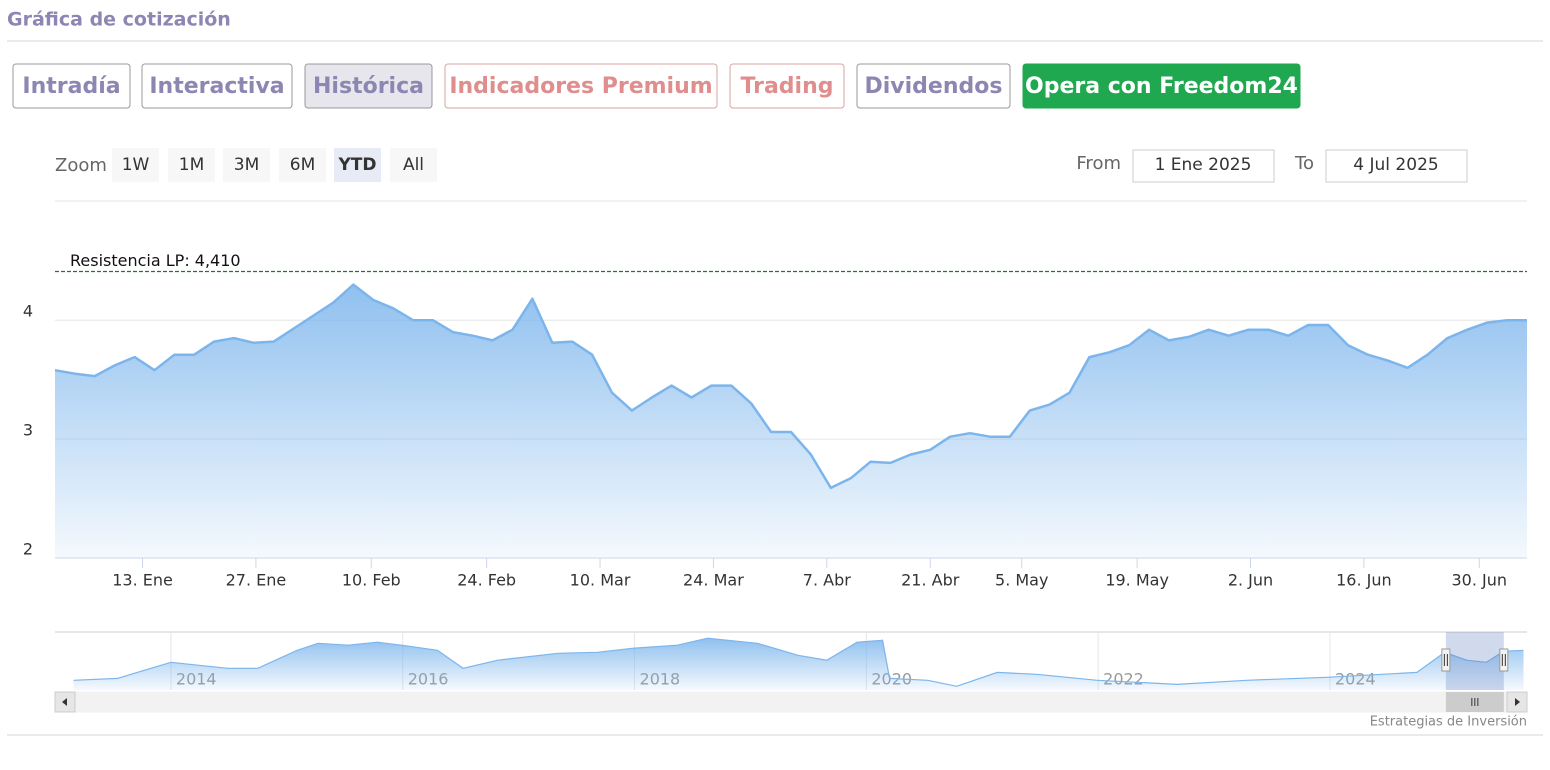 Image resolution: width=1550 pixels, height=770 pixels. I want to click on zoom-button-label: 3M, so click(246, 165).